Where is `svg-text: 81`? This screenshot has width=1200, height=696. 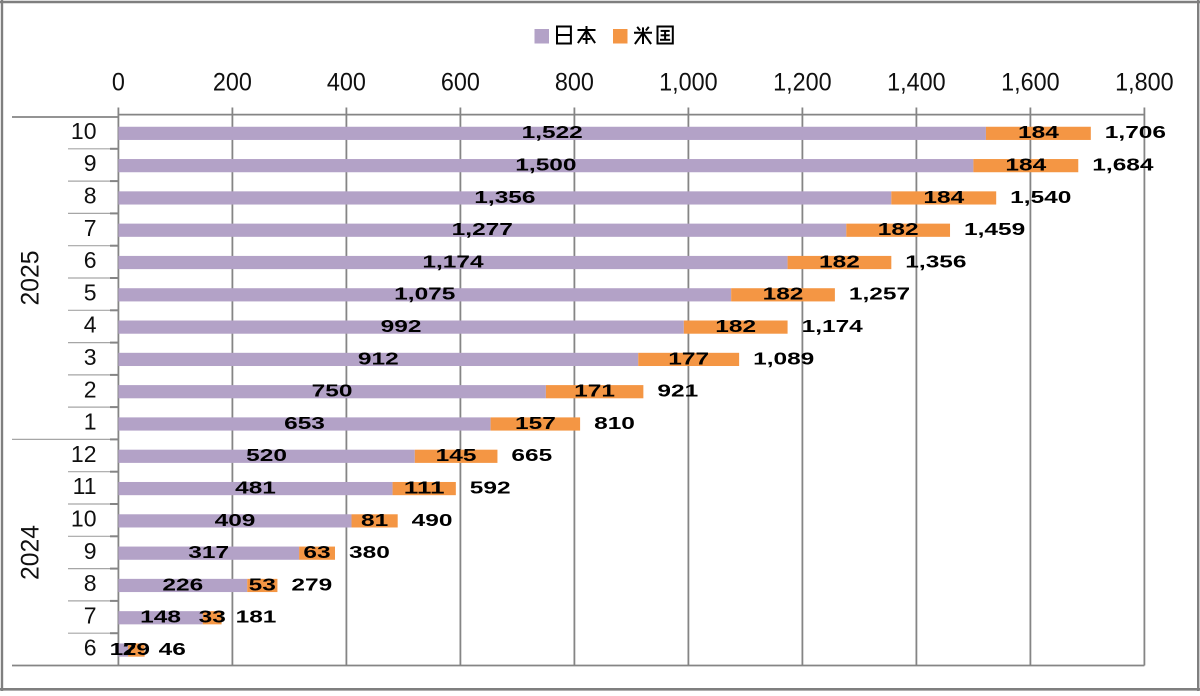
svg-text: 81 is located at coordinates (375, 520).